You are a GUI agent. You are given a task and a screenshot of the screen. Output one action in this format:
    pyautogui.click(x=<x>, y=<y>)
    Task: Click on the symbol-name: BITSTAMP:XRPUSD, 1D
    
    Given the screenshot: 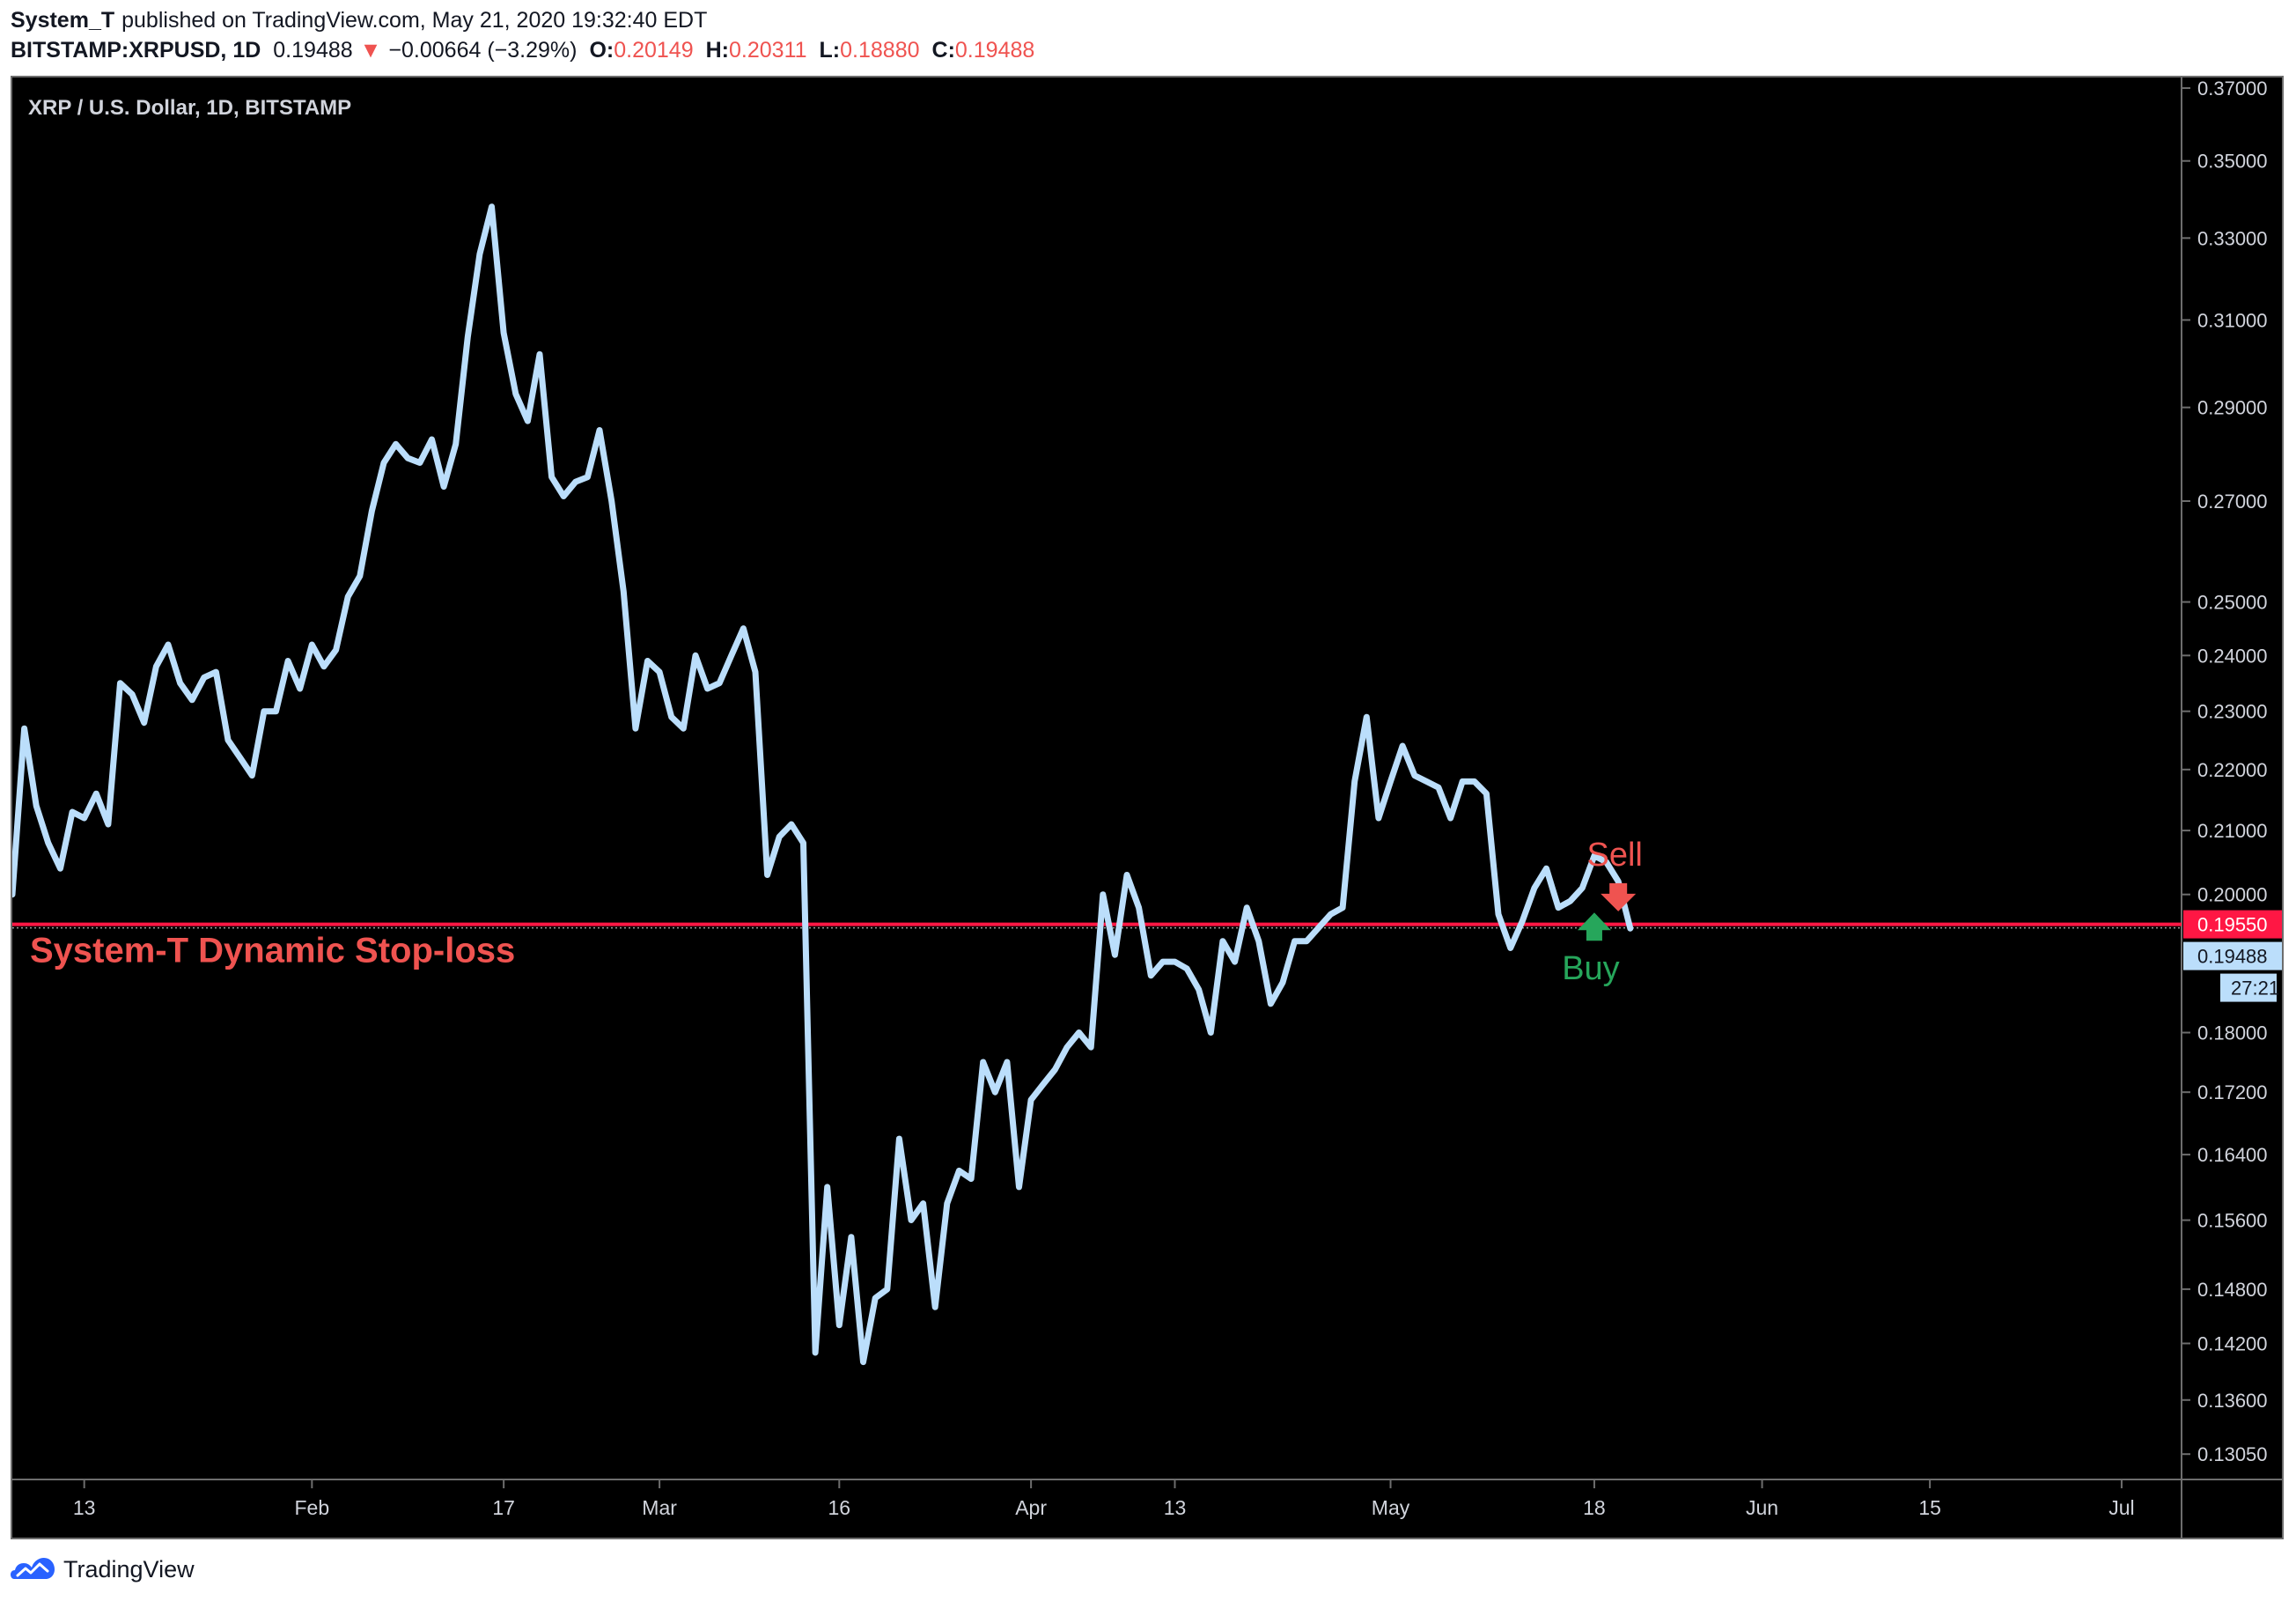 What is the action you would take?
    pyautogui.click(x=136, y=51)
    